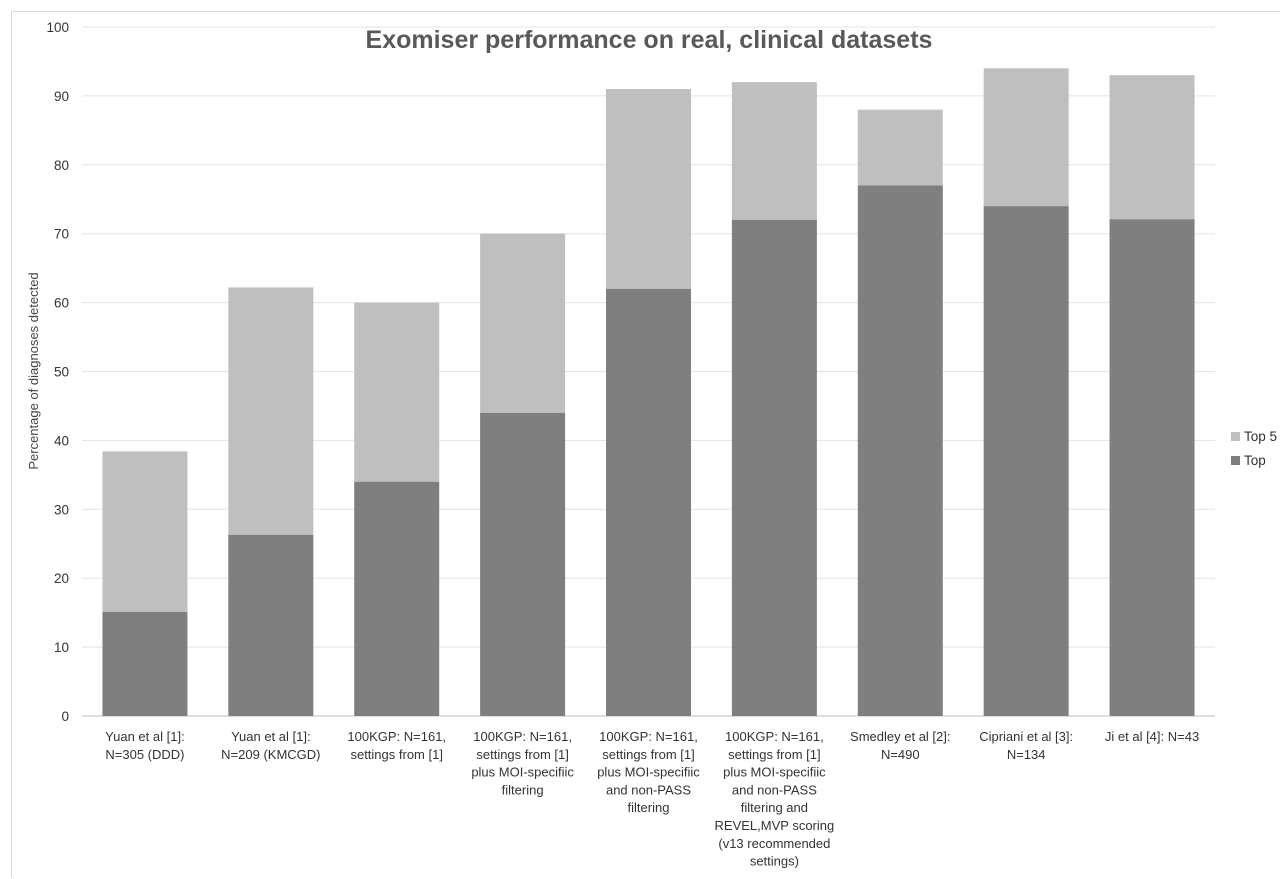 The width and height of the screenshot is (1281, 879). Describe the element at coordinates (61, 96) in the screenshot. I see `y-tick-label: 90` at that location.